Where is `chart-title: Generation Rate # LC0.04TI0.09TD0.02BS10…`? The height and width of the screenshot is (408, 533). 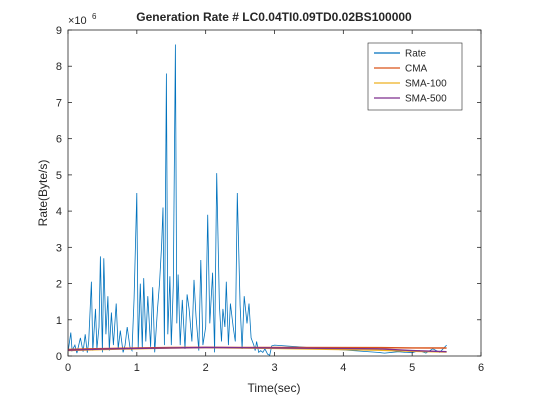 chart-title: Generation Rate # LC0.04TI0.09TD0.02BS10… is located at coordinates (274, 17).